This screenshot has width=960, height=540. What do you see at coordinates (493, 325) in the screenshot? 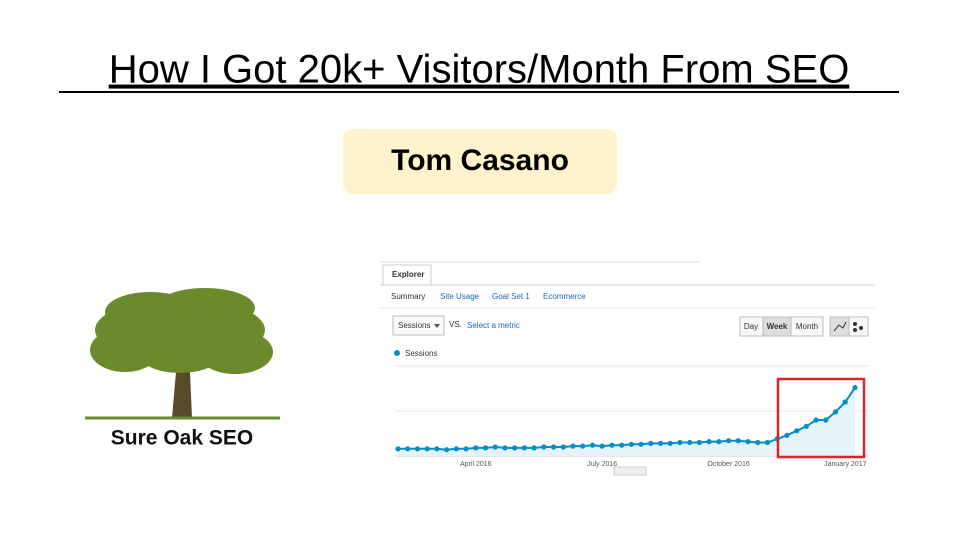
I see `select-metric: Select a metric` at bounding box center [493, 325].